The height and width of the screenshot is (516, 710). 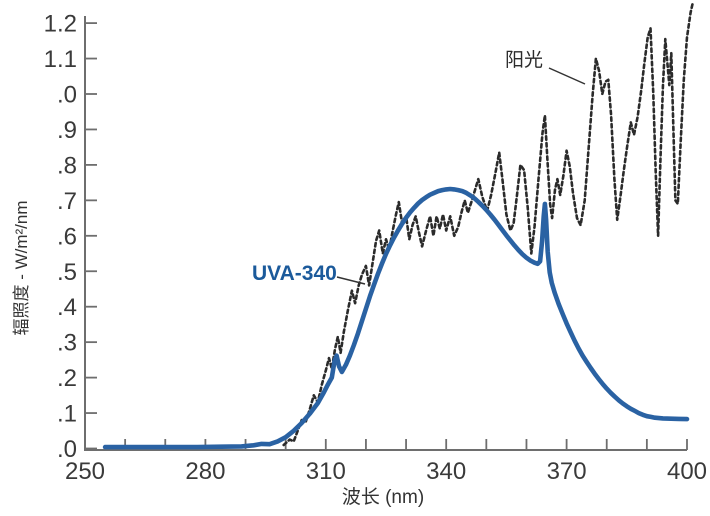 I want to click on y-tick-label: 1.2, so click(x=60, y=24).